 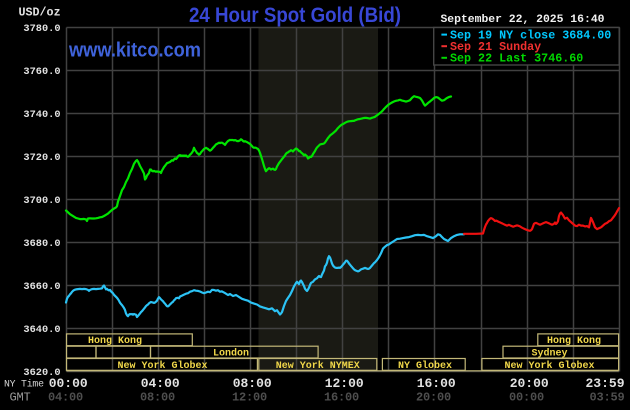 I want to click on svg-text: GMT, so click(x=20, y=398).